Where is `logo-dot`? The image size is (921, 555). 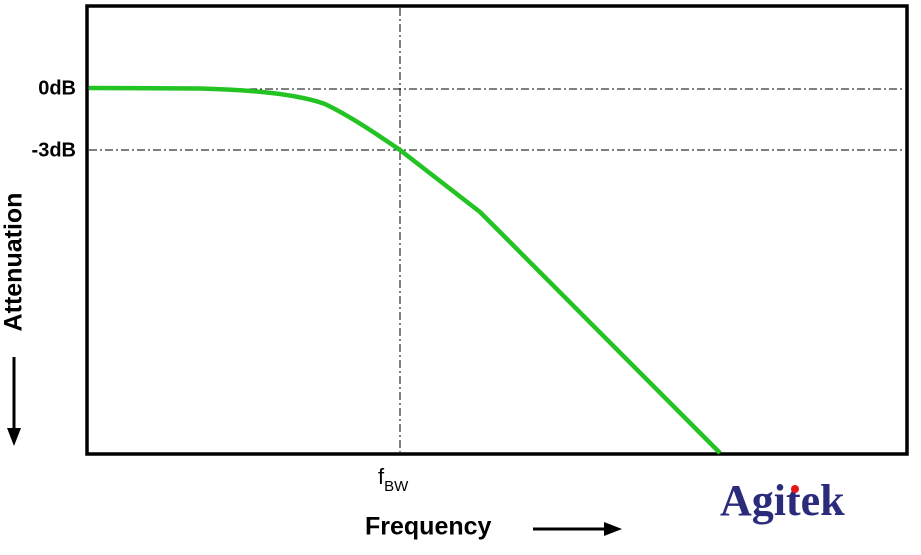 logo-dot is located at coordinates (795, 489).